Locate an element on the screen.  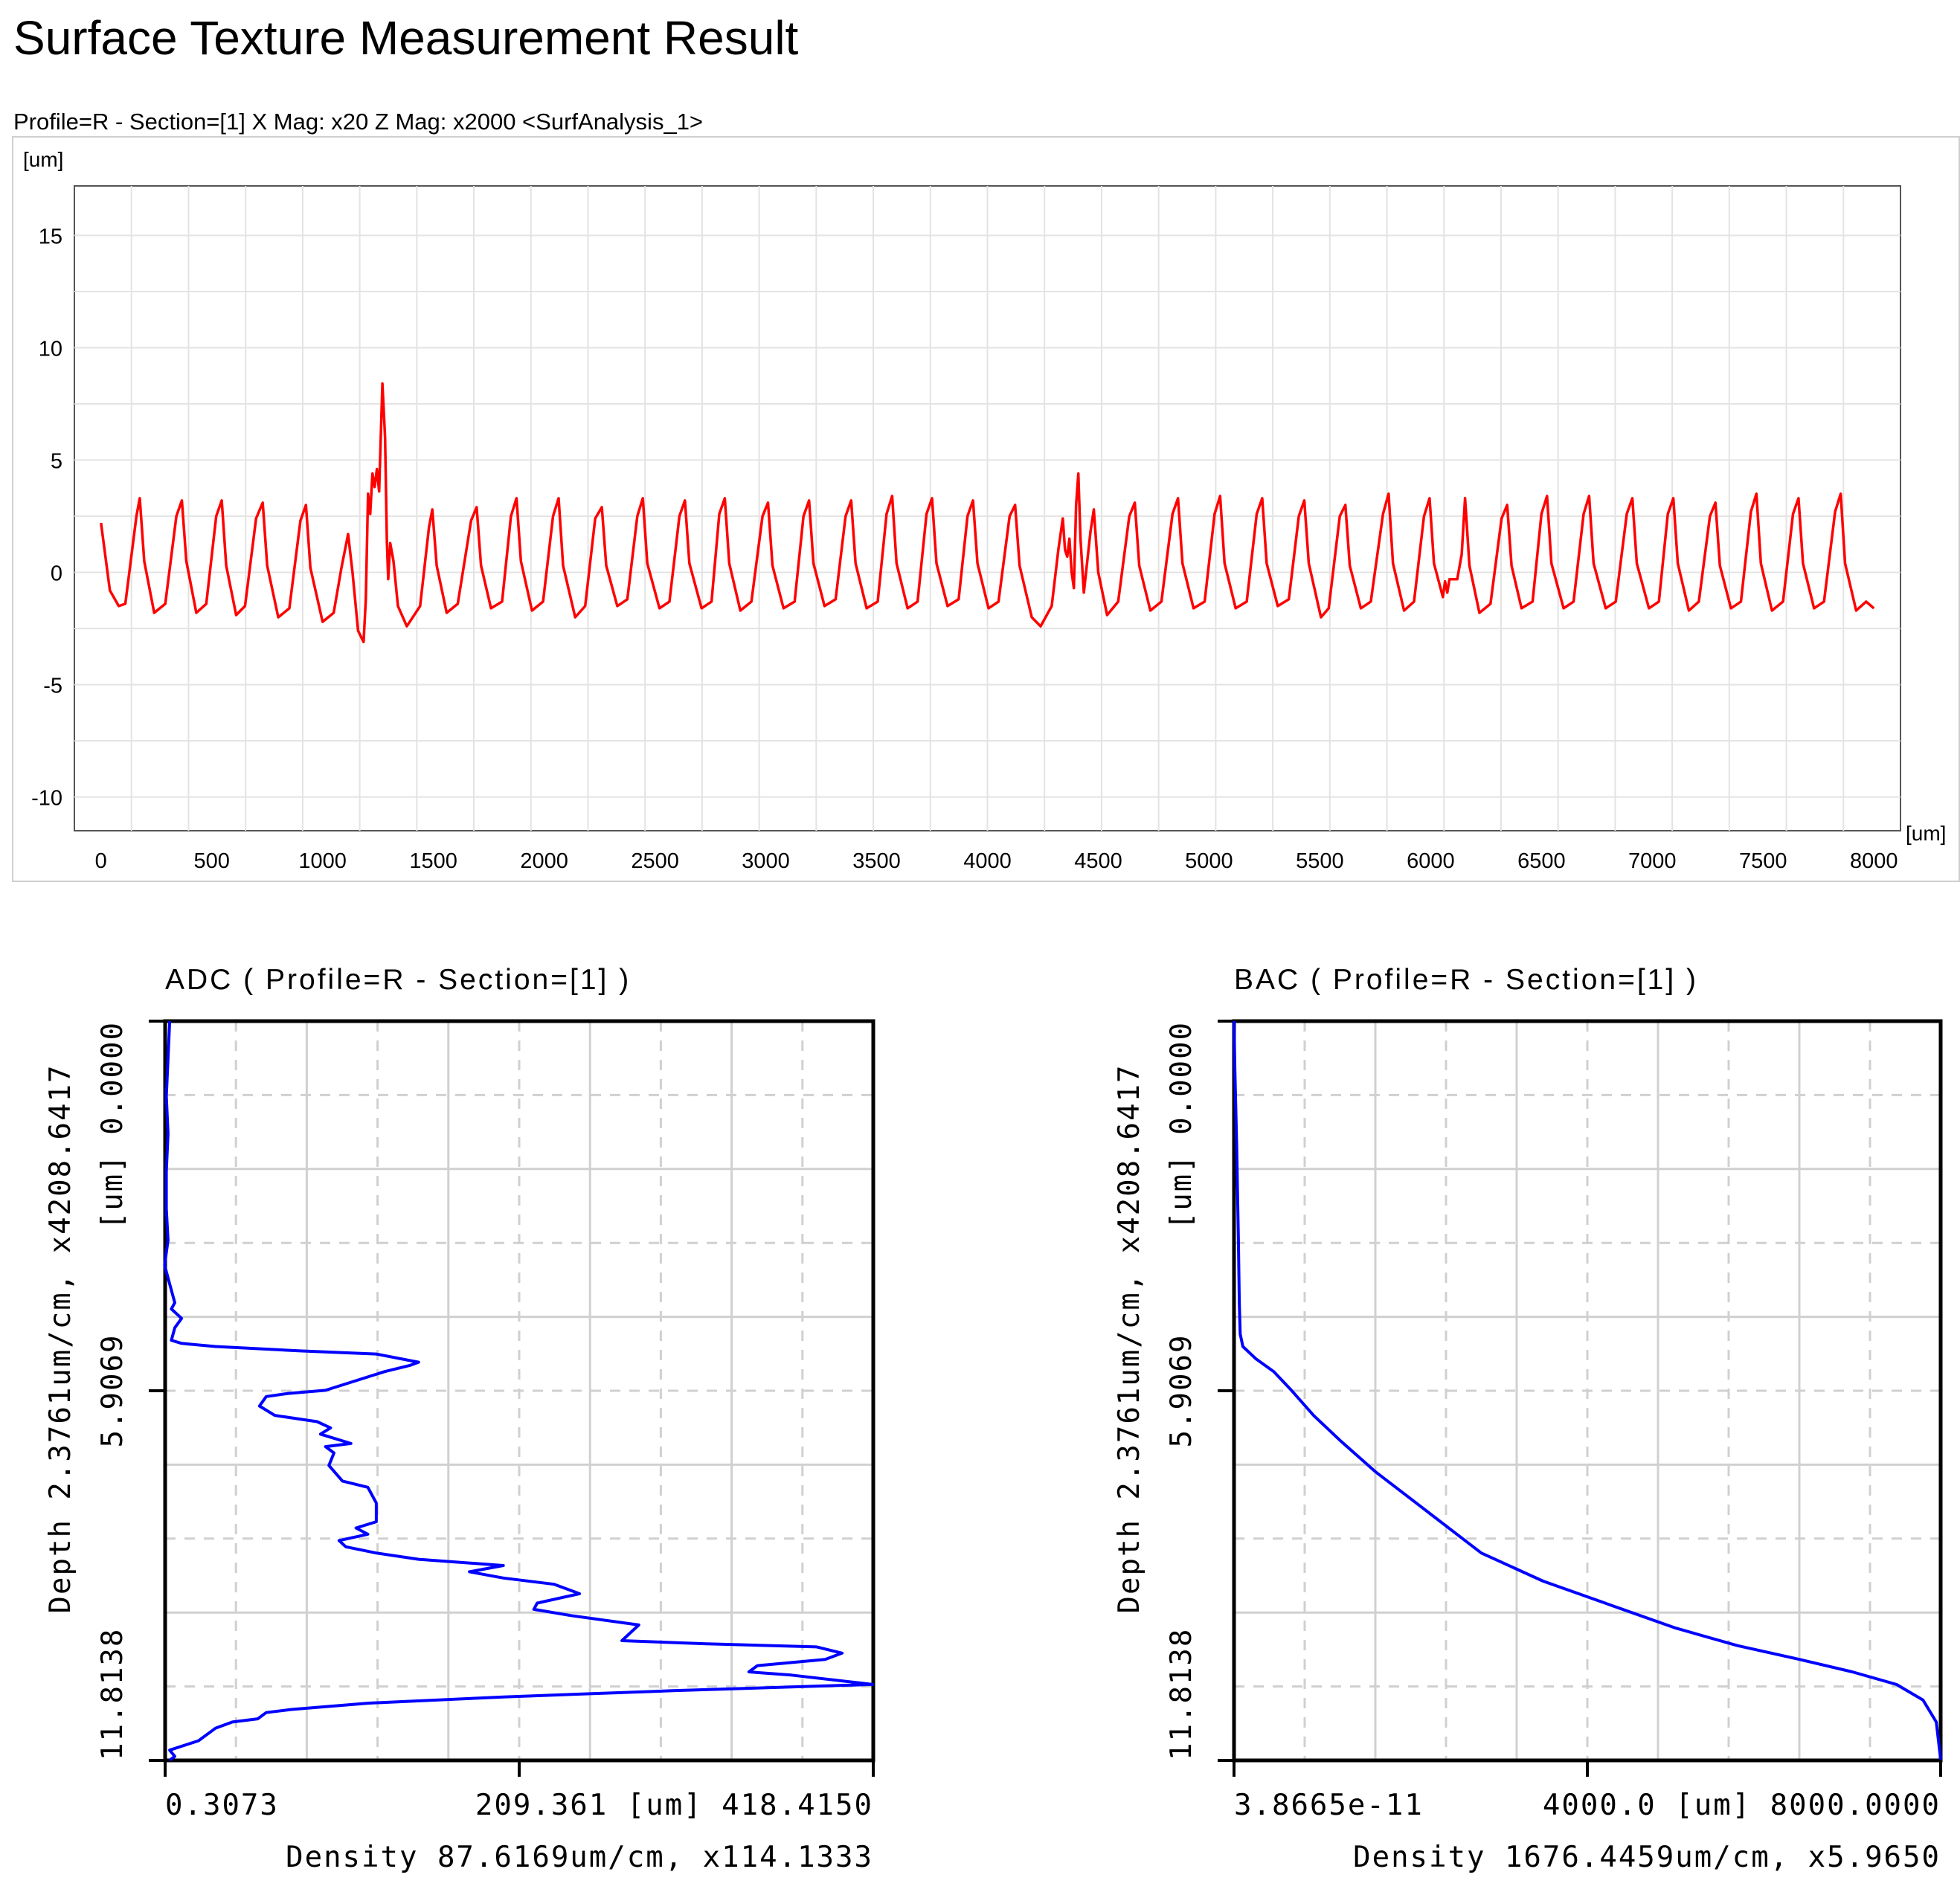
profile-x-tick-label: 5000 is located at coordinates (1209, 861).